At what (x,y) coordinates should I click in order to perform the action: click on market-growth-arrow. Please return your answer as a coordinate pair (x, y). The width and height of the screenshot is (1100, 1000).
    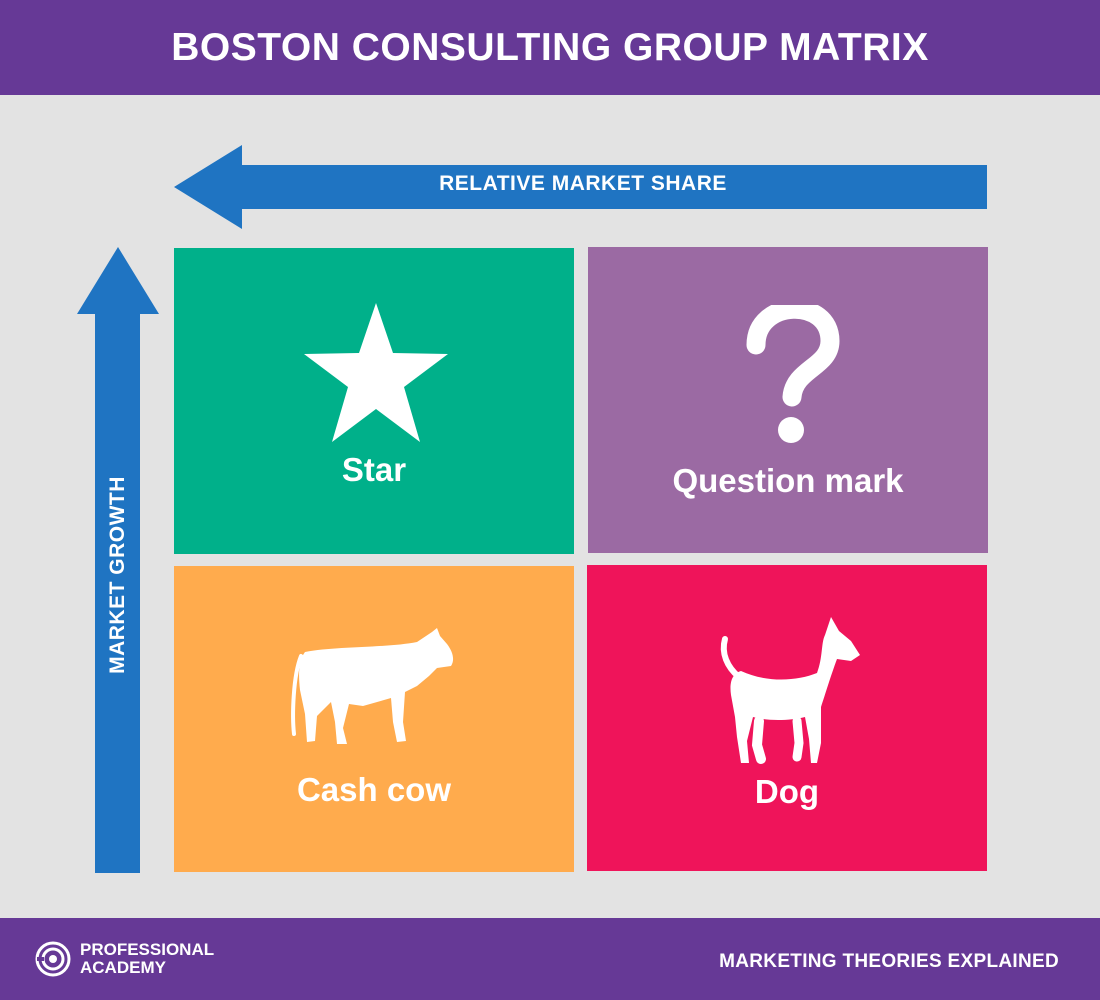
    Looking at the image, I should click on (118, 560).